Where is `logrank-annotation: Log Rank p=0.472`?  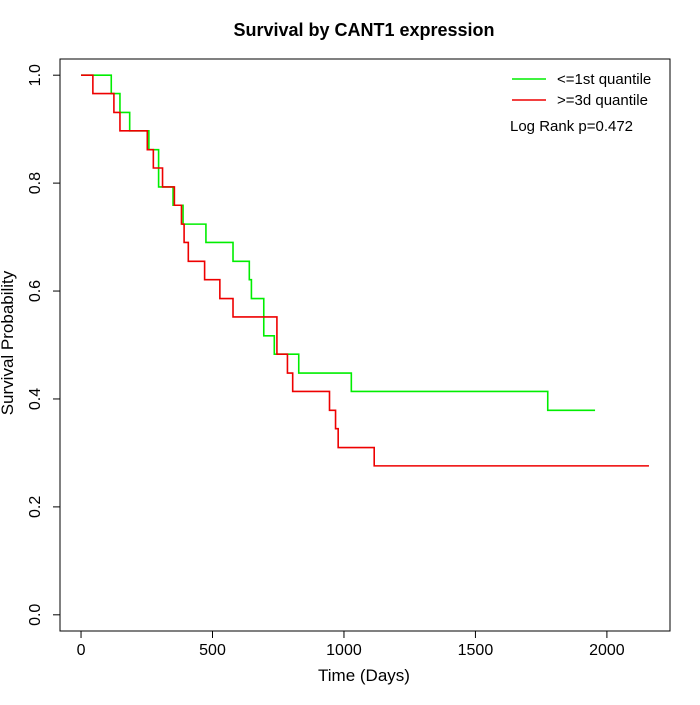 logrank-annotation: Log Rank p=0.472 is located at coordinates (571, 126).